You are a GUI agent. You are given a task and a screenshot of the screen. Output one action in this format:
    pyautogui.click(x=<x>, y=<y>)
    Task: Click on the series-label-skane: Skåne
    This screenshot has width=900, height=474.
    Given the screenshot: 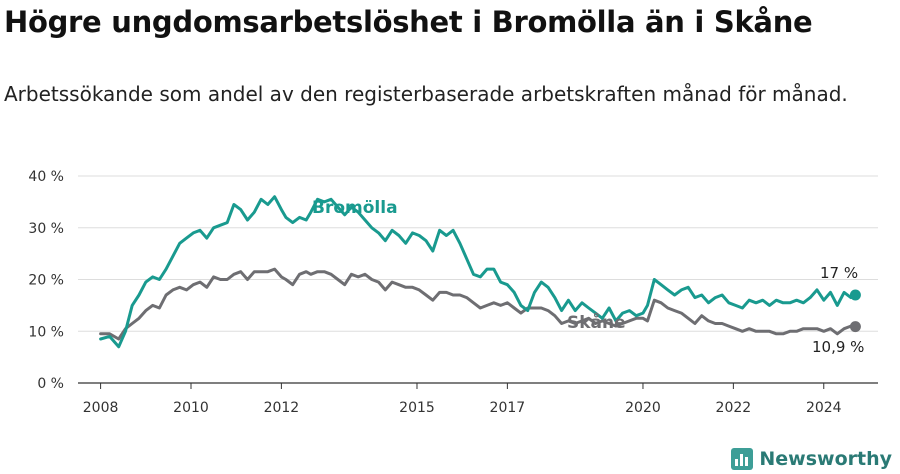 What is the action you would take?
    pyautogui.click(x=596, y=322)
    